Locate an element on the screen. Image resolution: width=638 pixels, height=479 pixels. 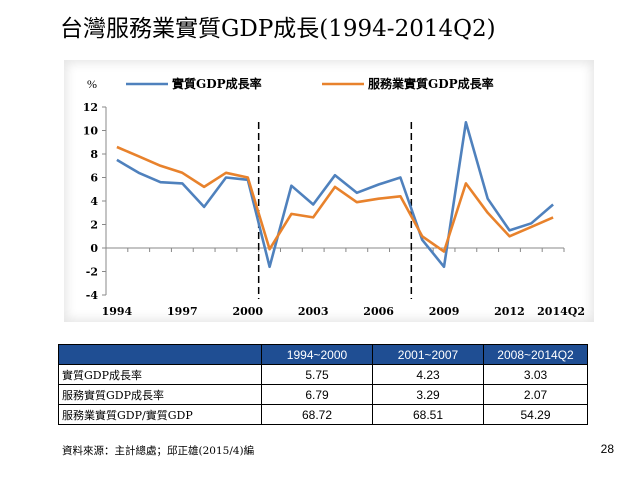
page-number: 28 is located at coordinates (607, 449).